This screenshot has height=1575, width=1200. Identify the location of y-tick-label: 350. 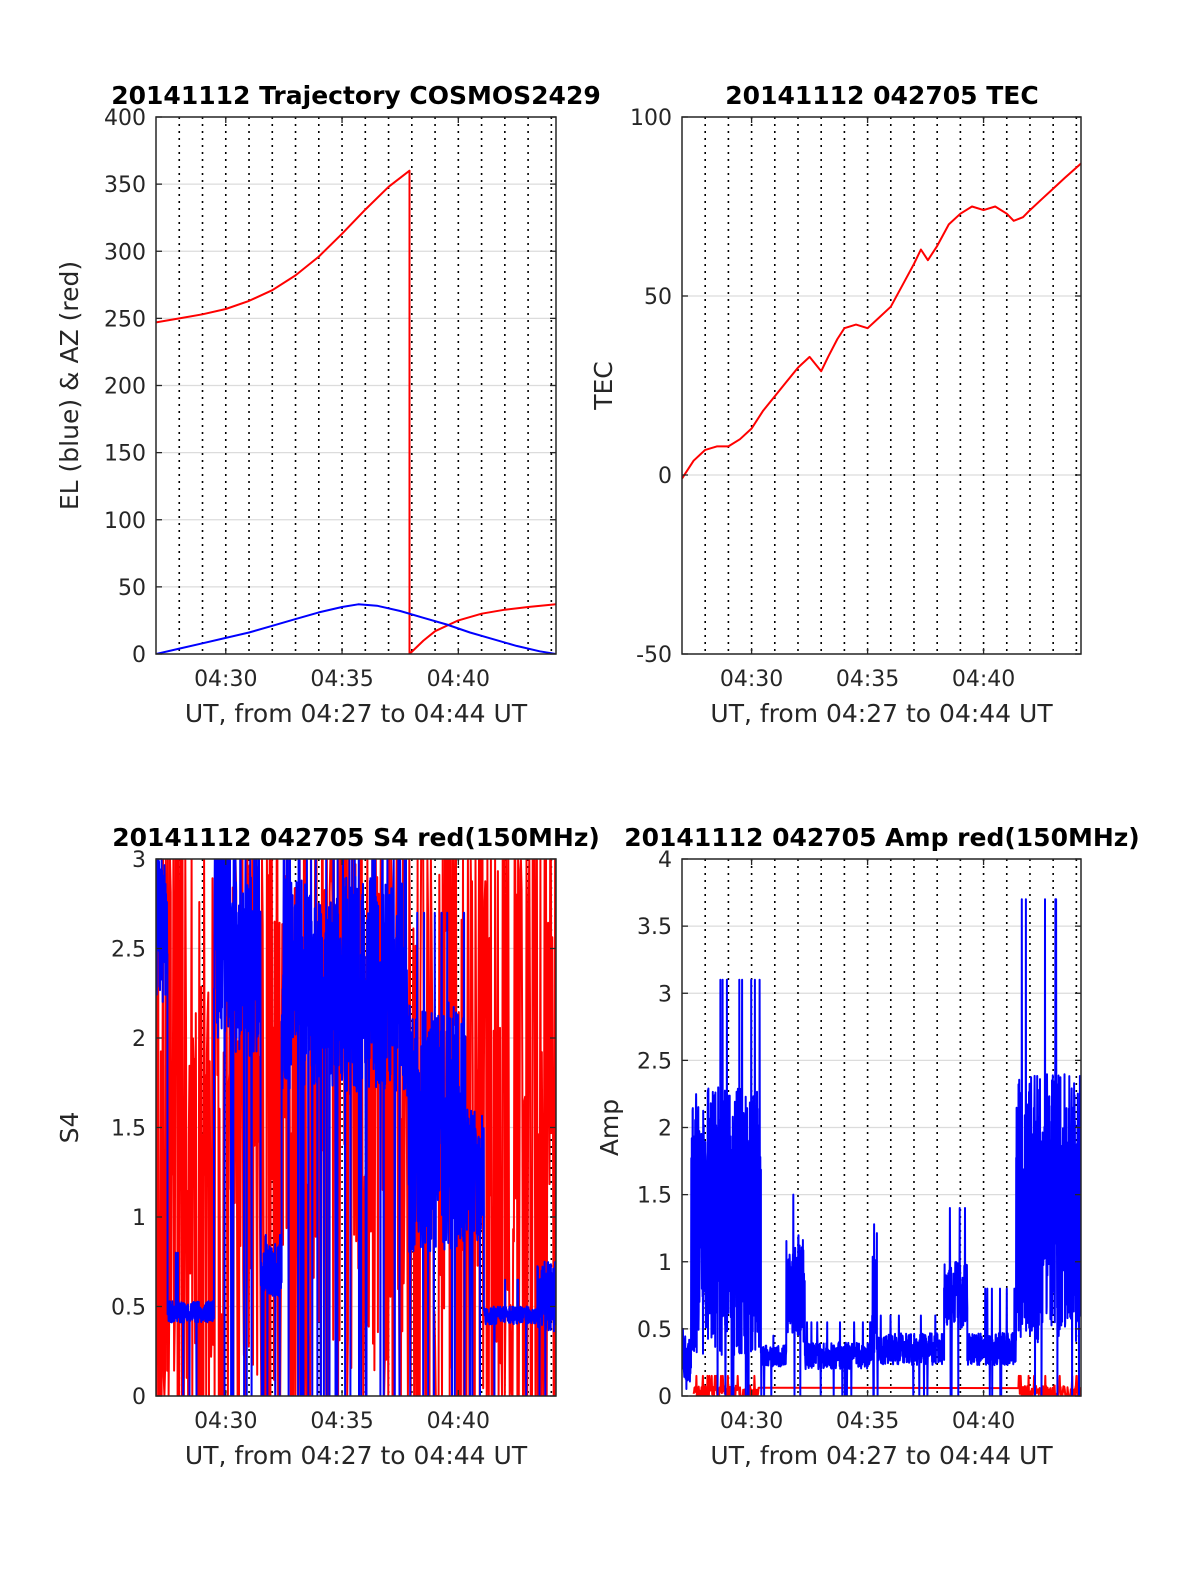
(125, 185).